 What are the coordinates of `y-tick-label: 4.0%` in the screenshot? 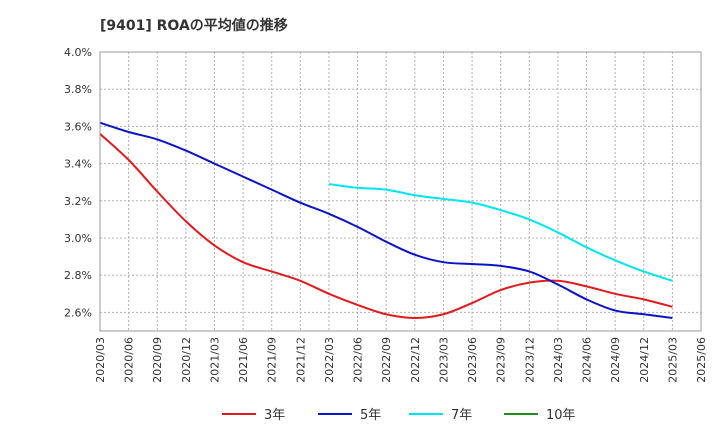 It's located at (78, 52).